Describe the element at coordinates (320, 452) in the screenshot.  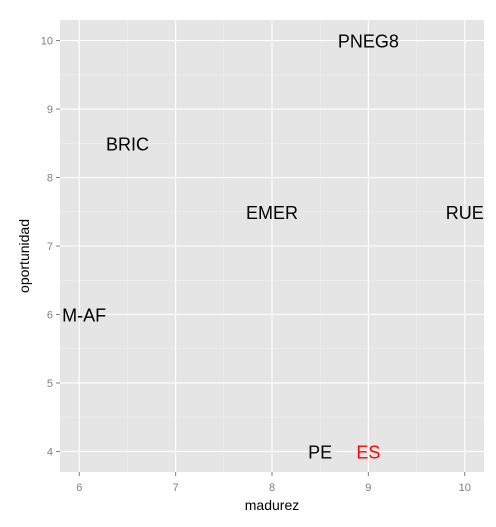
I see `point-label-pe: PE` at that location.